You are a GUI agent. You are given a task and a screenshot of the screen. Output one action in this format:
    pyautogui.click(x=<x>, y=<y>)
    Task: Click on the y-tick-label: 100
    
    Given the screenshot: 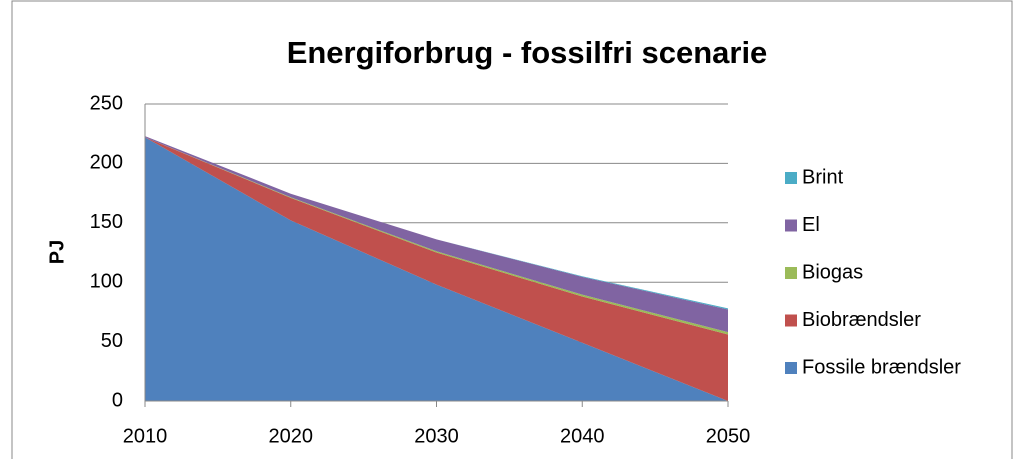 What is the action you would take?
    pyautogui.click(x=106, y=281)
    